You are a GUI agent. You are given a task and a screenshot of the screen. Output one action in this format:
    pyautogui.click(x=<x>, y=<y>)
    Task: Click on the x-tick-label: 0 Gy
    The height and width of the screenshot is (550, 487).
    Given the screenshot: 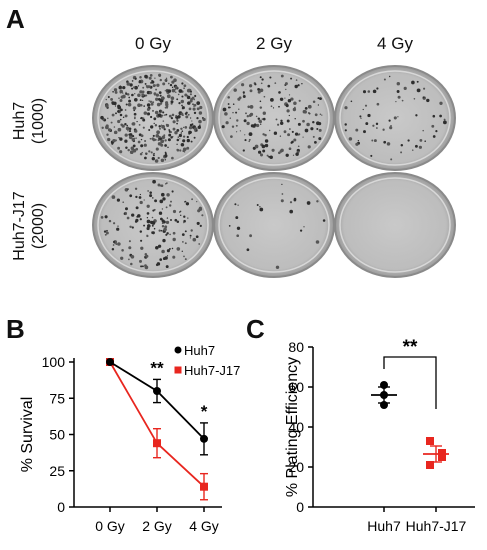 What is the action you would take?
    pyautogui.click(x=110, y=526)
    